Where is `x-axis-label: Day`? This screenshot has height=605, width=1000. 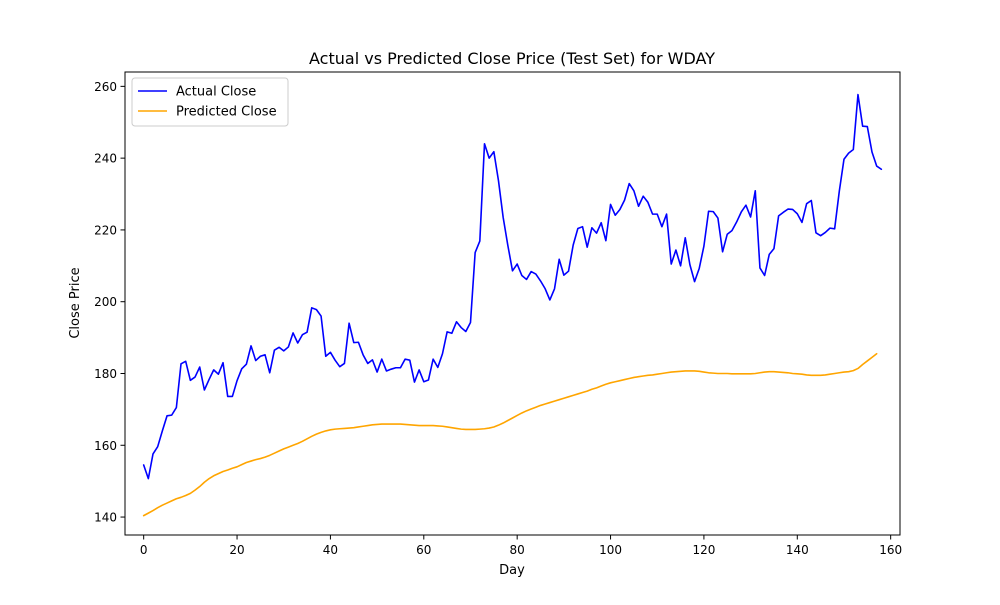 x-axis-label: Day is located at coordinates (512, 570).